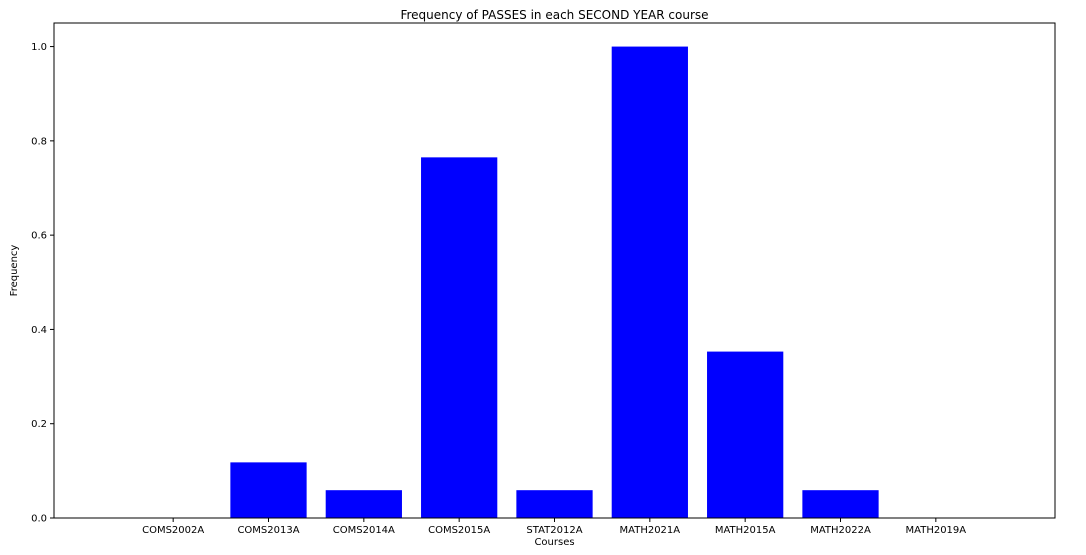 The image size is (1086, 555). What do you see at coordinates (554, 530) in the screenshot?
I see `x-tick-label-stat2012a: STAT2012A` at bounding box center [554, 530].